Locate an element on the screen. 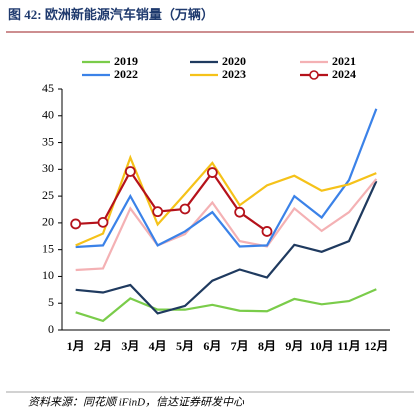 This screenshot has height=419, width=420. x-tick-label: 6月 is located at coordinates (212, 346).